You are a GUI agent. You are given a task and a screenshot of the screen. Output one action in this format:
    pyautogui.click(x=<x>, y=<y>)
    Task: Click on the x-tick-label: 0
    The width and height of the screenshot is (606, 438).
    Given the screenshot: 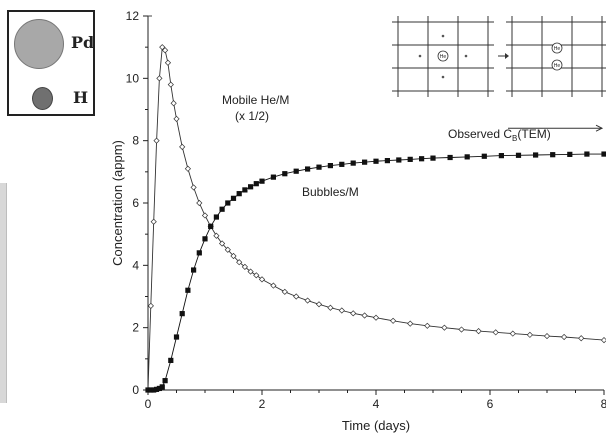 What is the action you would take?
    pyautogui.click(x=148, y=404)
    